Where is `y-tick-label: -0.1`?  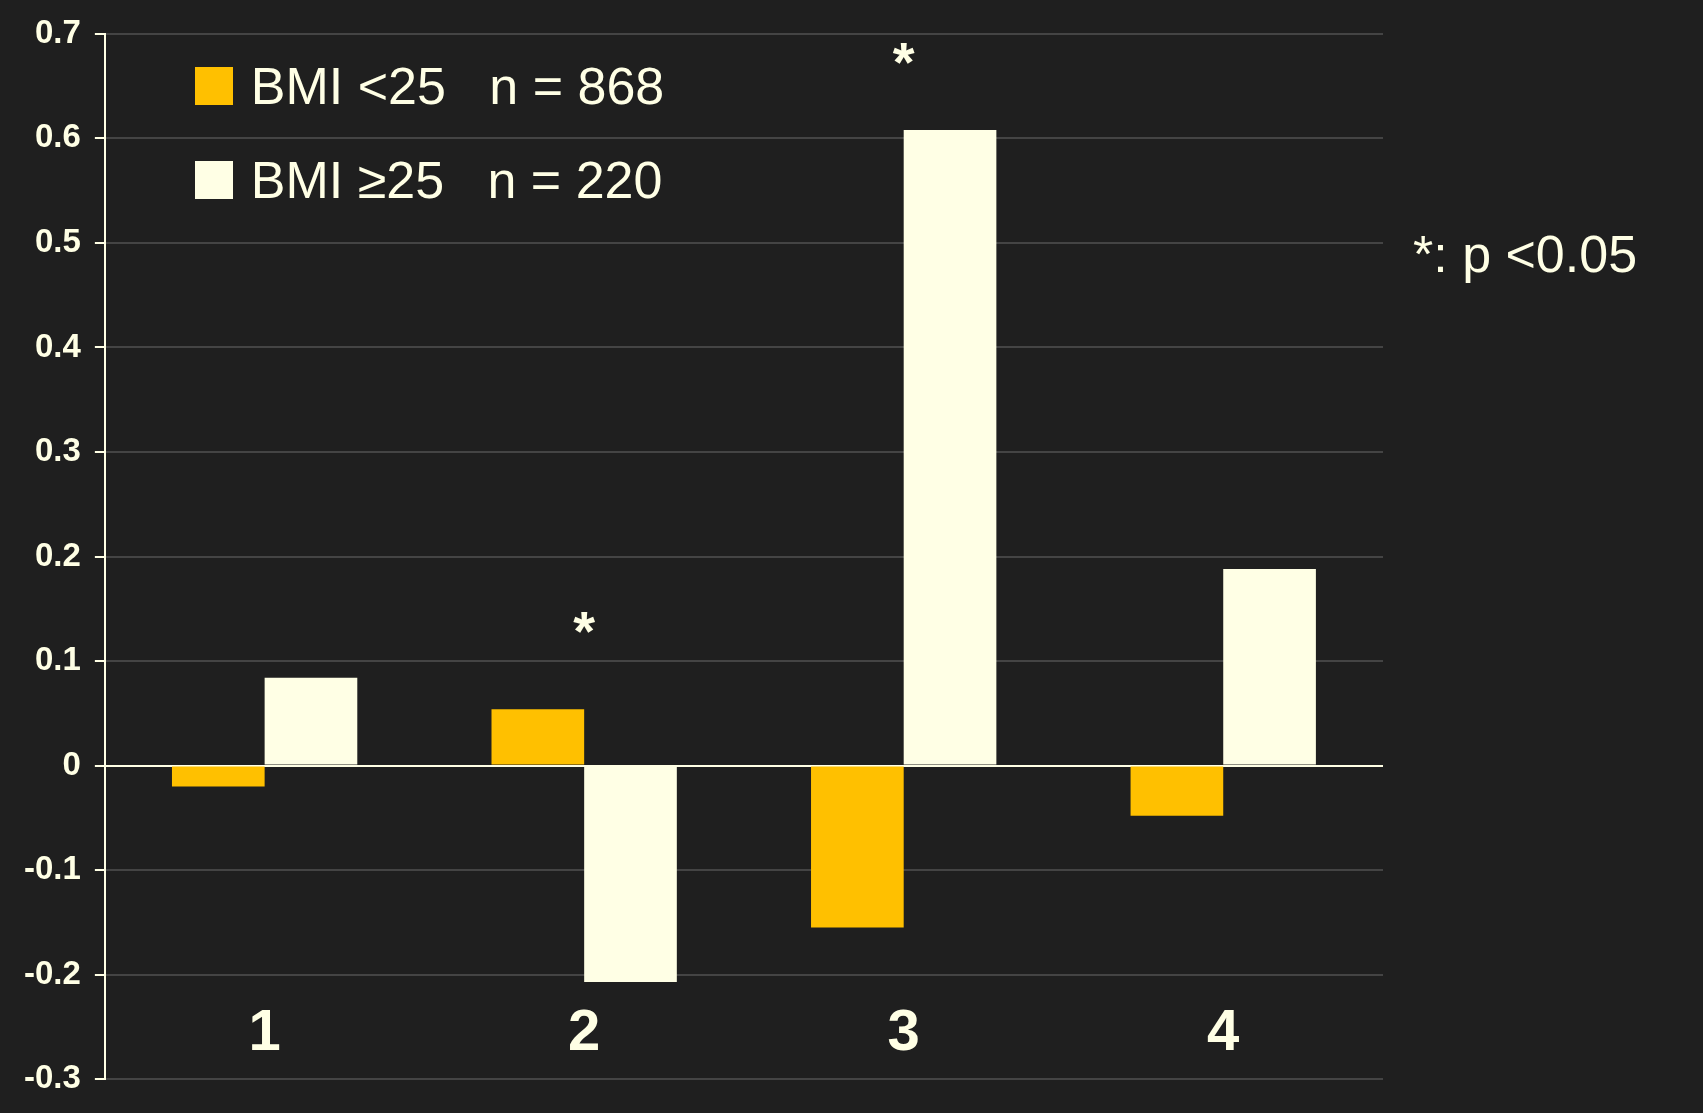
y-tick-label: -0.1 is located at coordinates (52, 868).